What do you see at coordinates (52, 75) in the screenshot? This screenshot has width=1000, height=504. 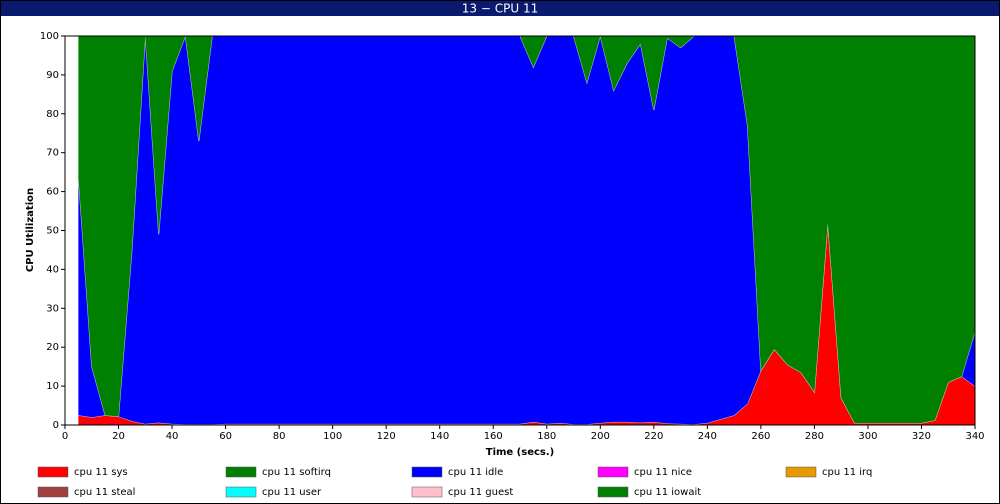 I see `y-tick-label: 90` at bounding box center [52, 75].